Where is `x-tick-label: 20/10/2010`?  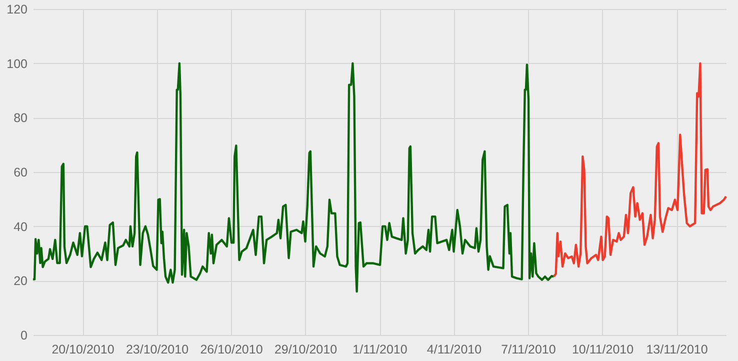
x-tick-label: 20/10/2010 is located at coordinates (83, 349).